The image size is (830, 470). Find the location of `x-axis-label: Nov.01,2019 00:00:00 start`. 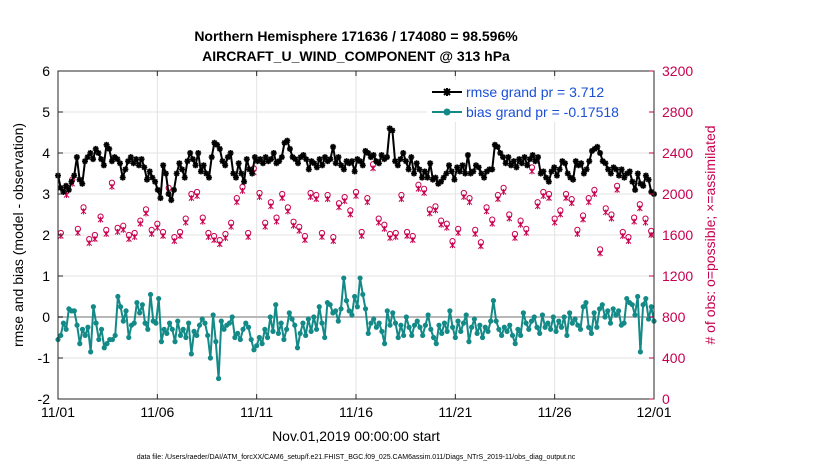

x-axis-label: Nov.01,2019 00:00:00 start is located at coordinates (356, 436).